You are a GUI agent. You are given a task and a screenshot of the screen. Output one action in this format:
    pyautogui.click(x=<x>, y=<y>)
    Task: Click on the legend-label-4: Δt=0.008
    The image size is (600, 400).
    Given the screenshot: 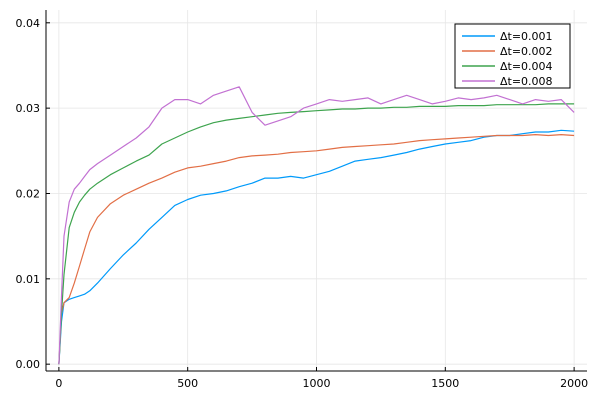 What is the action you would take?
    pyautogui.click(x=526, y=81)
    